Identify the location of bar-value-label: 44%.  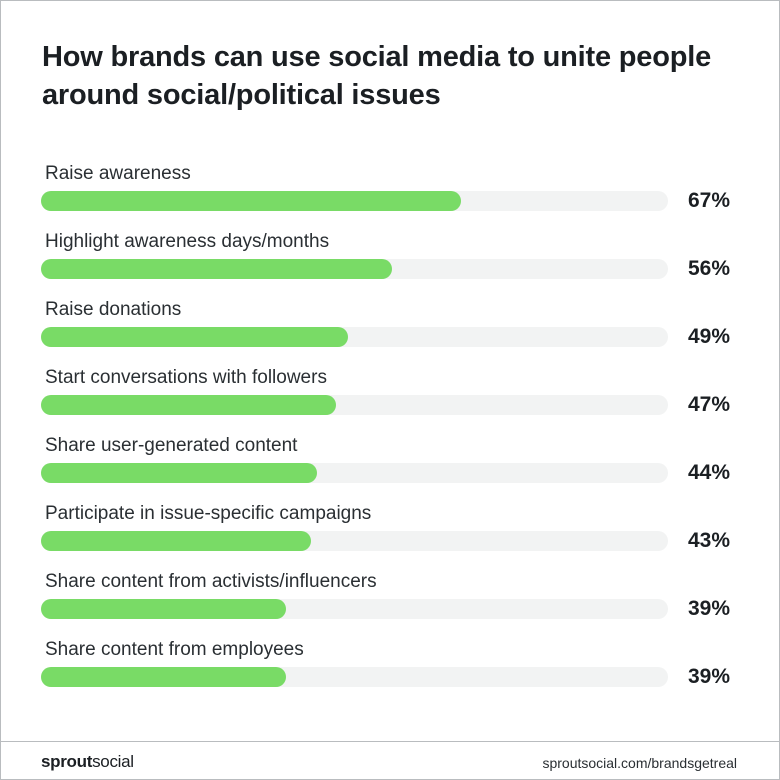
(709, 472).